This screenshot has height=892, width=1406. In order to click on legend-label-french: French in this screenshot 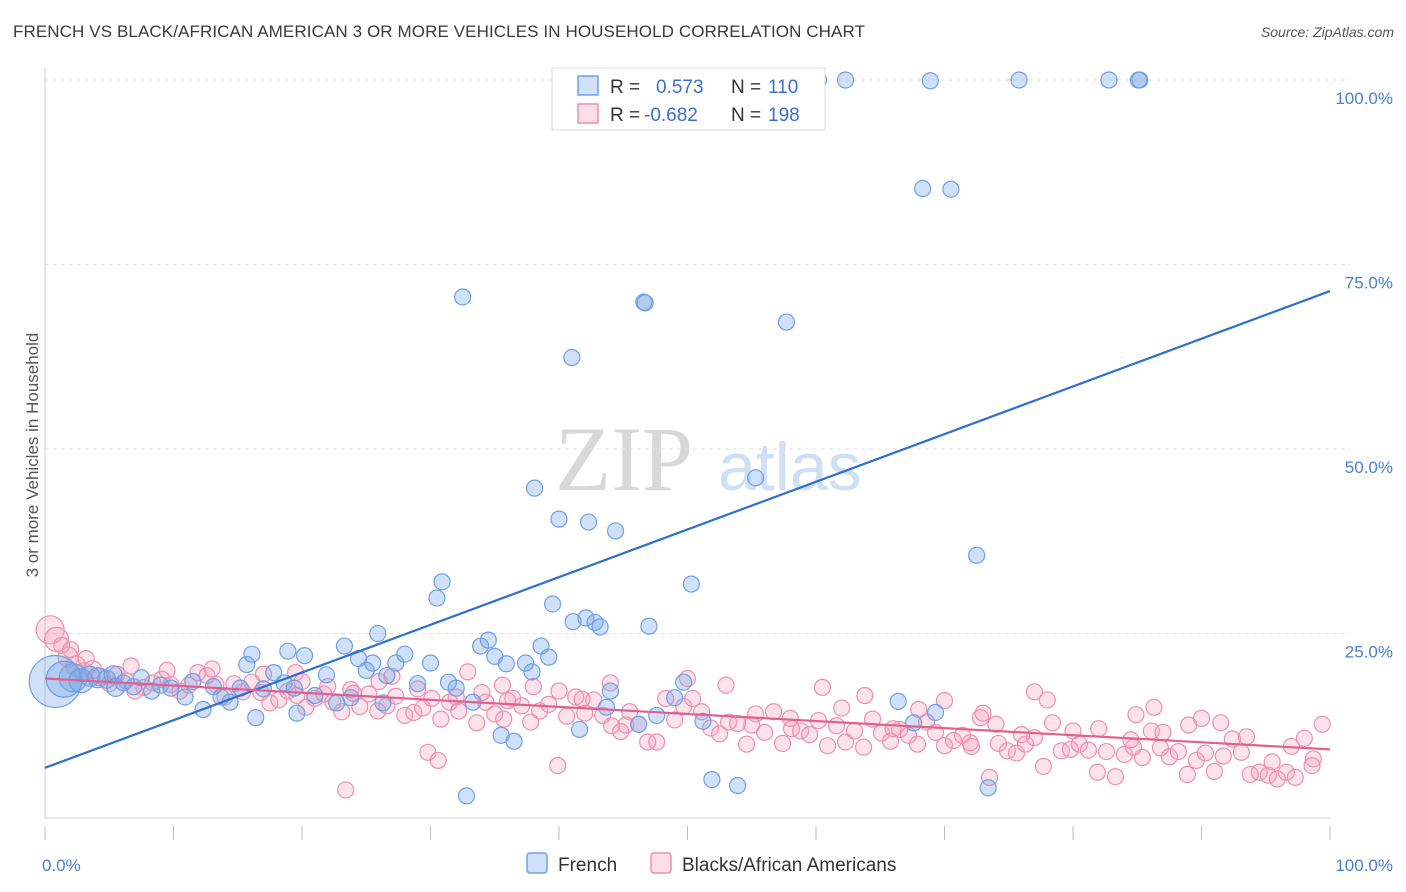, I will do `click(587, 865)`.